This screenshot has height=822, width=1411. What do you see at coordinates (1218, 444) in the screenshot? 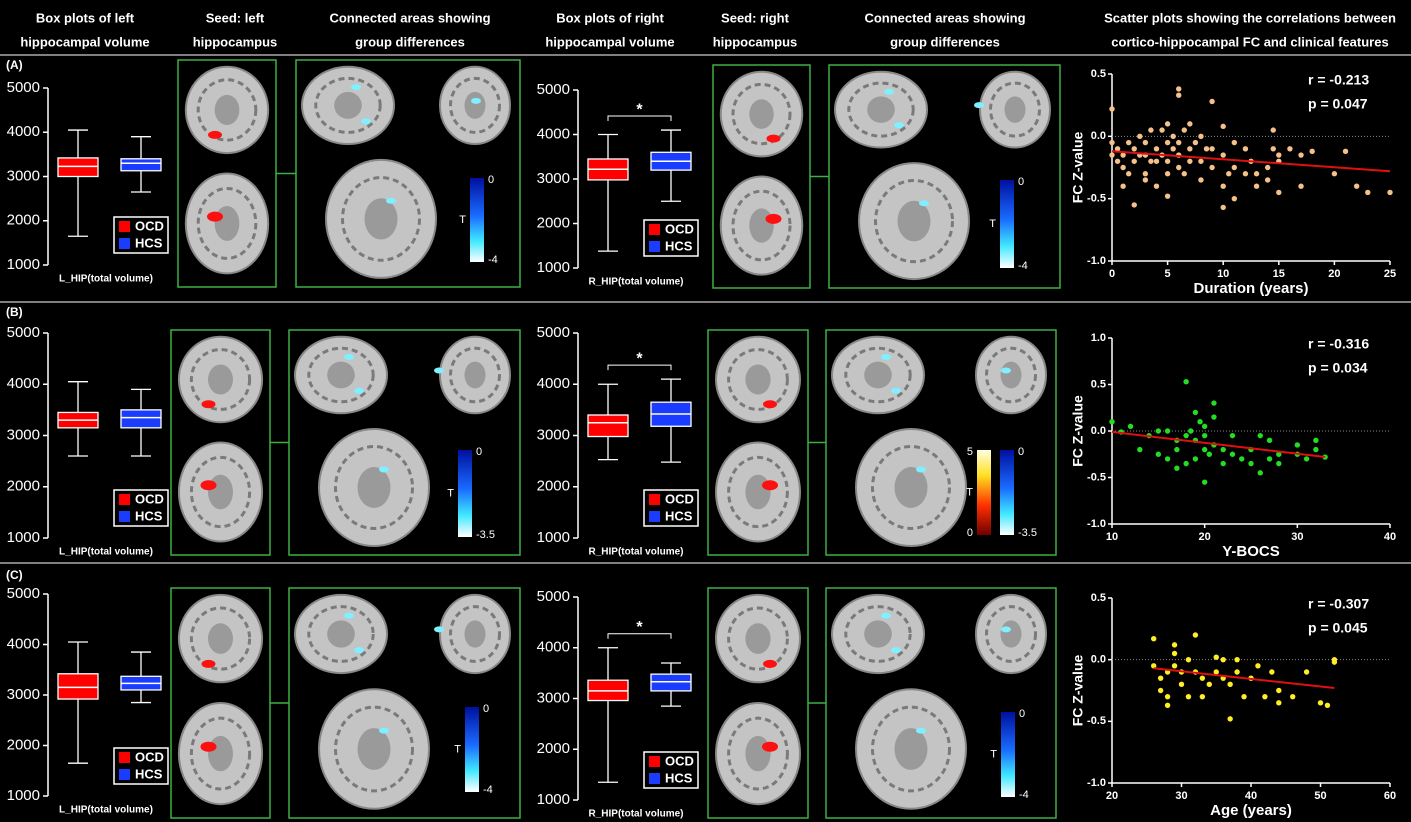
I see `fit-line` at bounding box center [1218, 444].